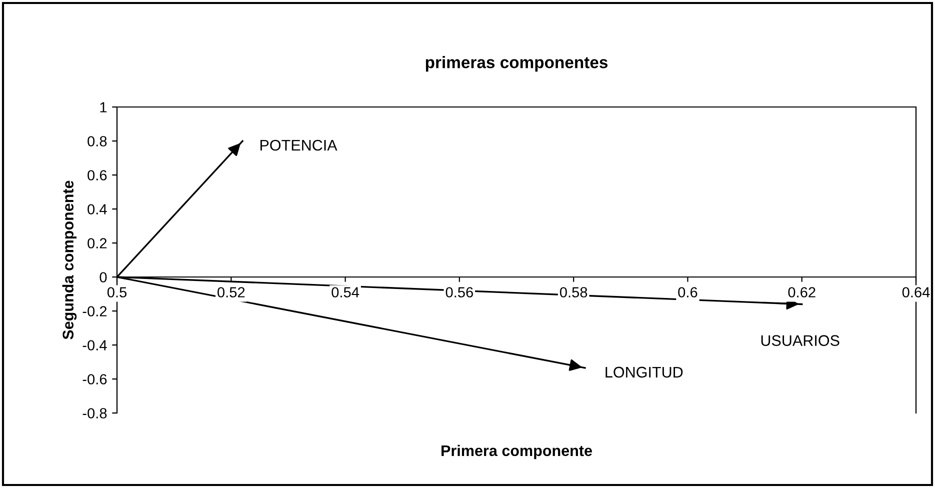 This screenshot has width=935, height=488. I want to click on y-tick-label: 0.8, so click(97, 141).